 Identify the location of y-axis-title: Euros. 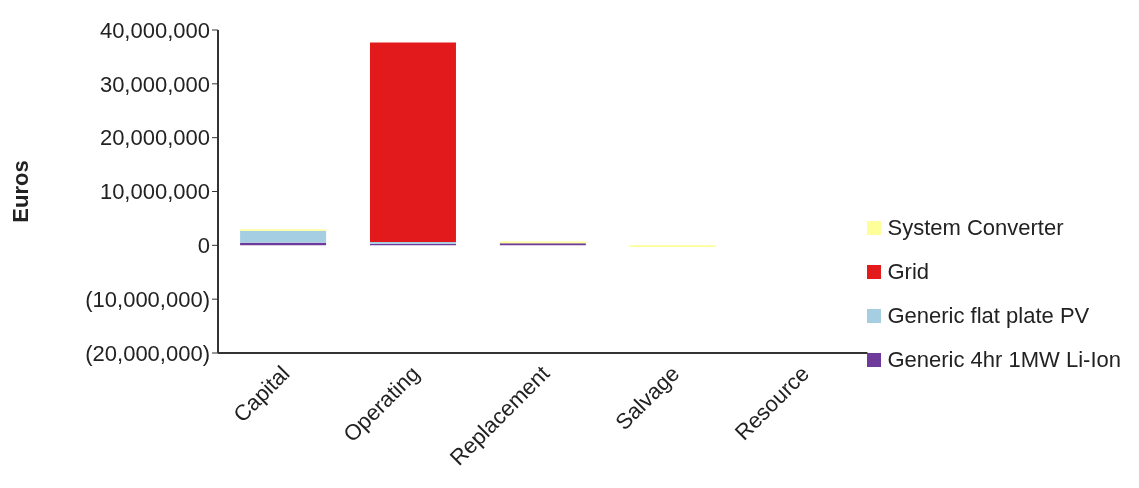
(20, 191).